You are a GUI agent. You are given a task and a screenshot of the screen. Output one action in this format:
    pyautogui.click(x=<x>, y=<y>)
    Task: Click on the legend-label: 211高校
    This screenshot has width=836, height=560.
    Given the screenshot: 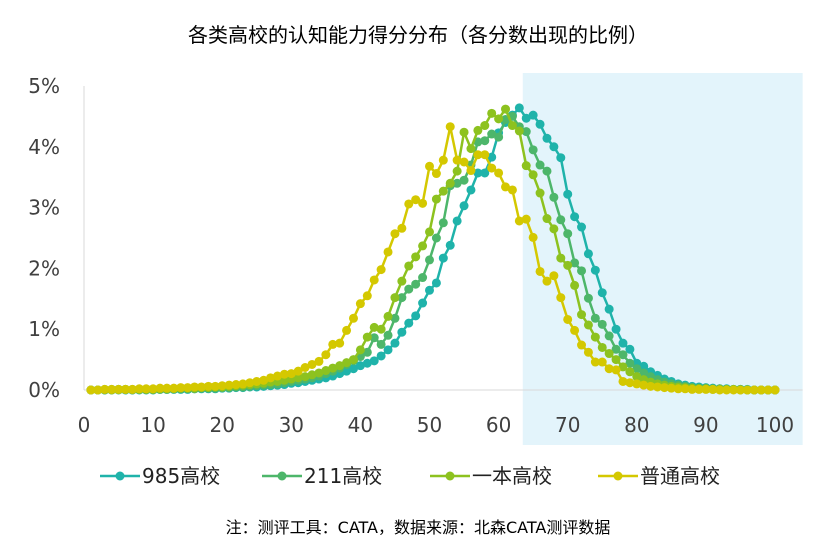 What is the action you would take?
    pyautogui.click(x=343, y=476)
    